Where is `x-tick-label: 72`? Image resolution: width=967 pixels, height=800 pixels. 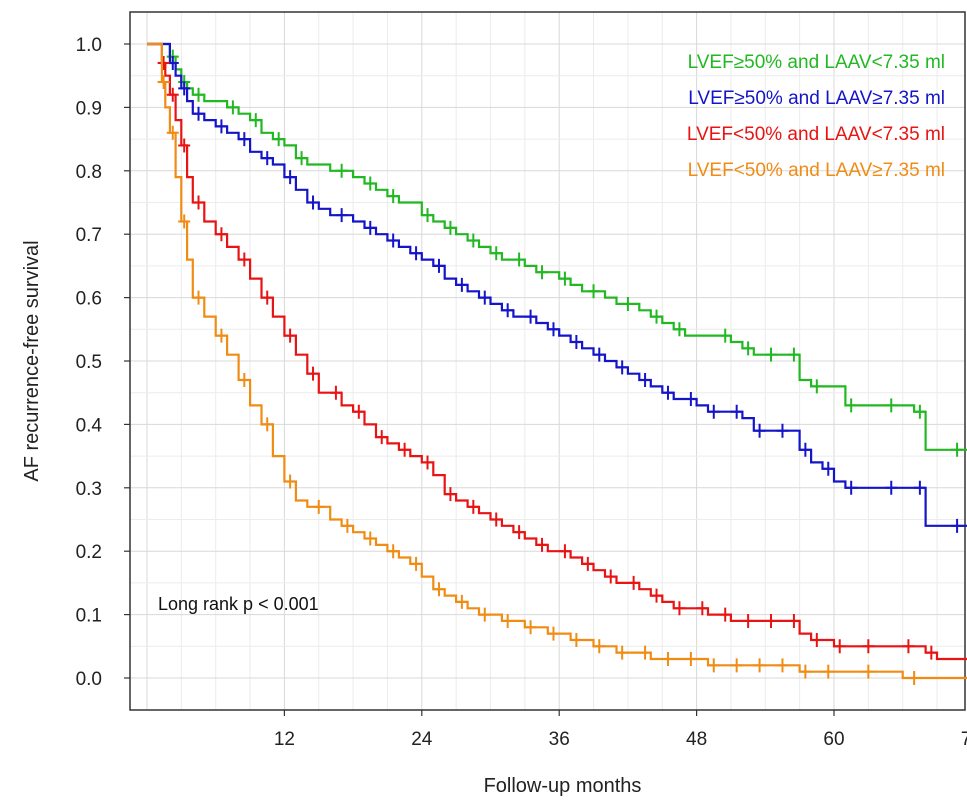 x-tick-label: 72 is located at coordinates (964, 739).